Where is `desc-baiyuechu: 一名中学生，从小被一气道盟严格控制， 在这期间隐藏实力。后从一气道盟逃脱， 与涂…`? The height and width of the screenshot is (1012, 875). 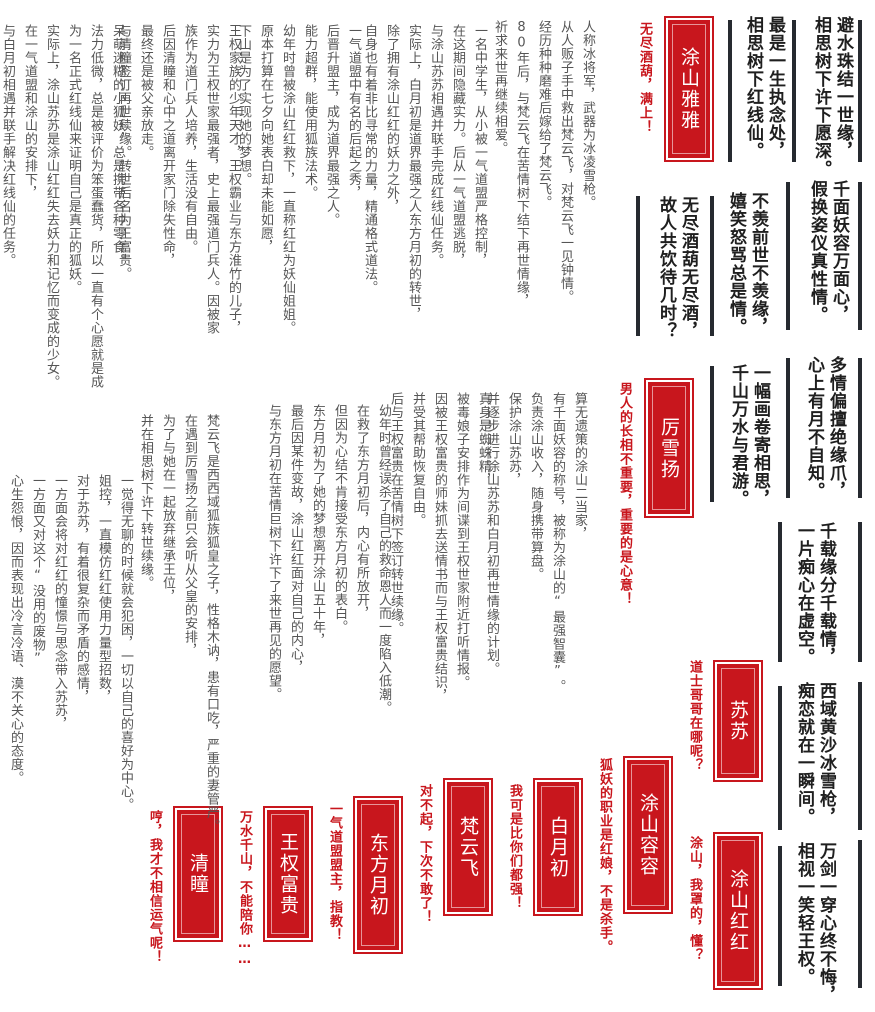 desc-baiyuechu: 一名中学生，从小被一气道盟严格控制， 在这期间隐藏实力。后从一气道盟逃脱， 与涂… is located at coordinates (424, 172).